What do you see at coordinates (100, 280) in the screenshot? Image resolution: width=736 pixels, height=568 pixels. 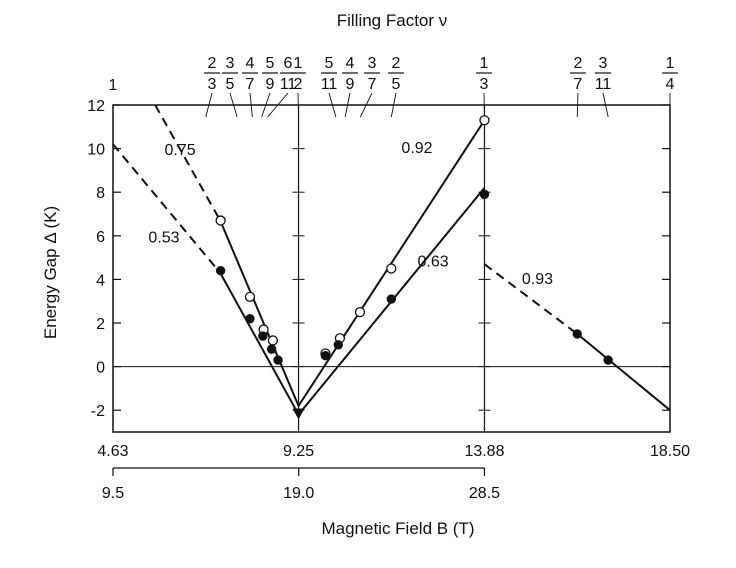 I see `y-tick-label: 4` at bounding box center [100, 280].